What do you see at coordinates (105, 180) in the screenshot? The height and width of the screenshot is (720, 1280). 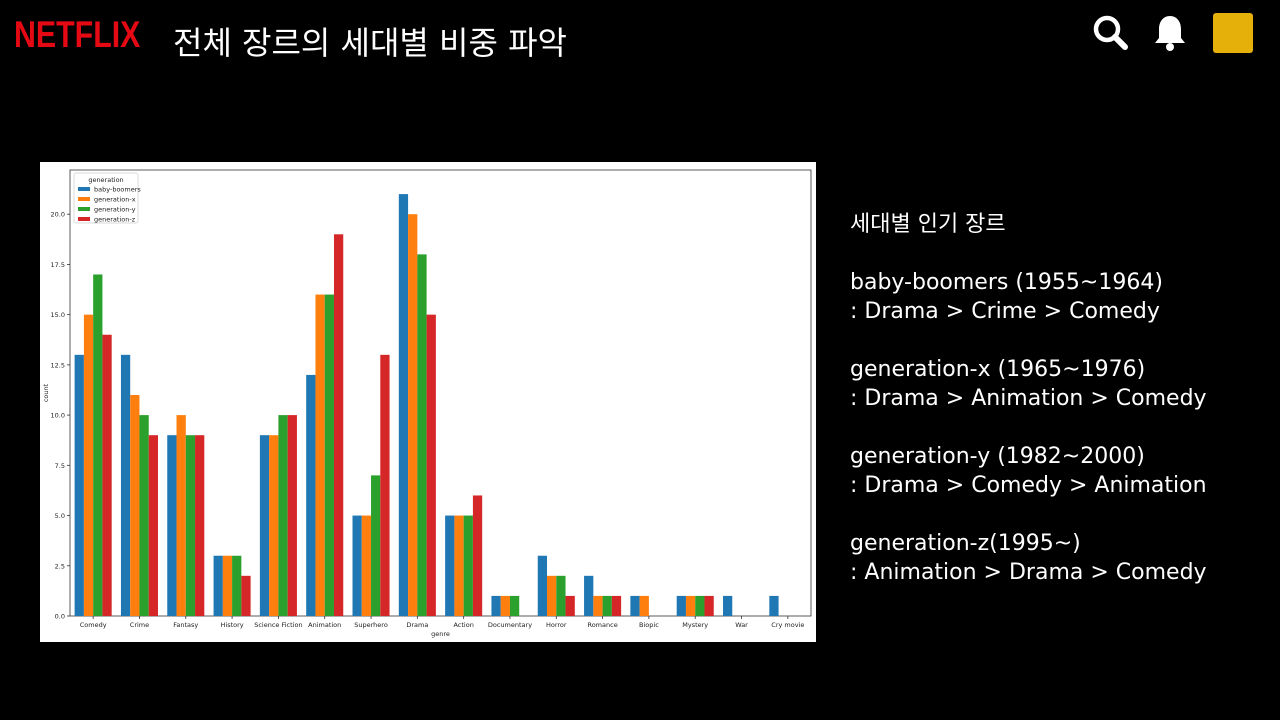 I see `legend-title: generation` at bounding box center [105, 180].